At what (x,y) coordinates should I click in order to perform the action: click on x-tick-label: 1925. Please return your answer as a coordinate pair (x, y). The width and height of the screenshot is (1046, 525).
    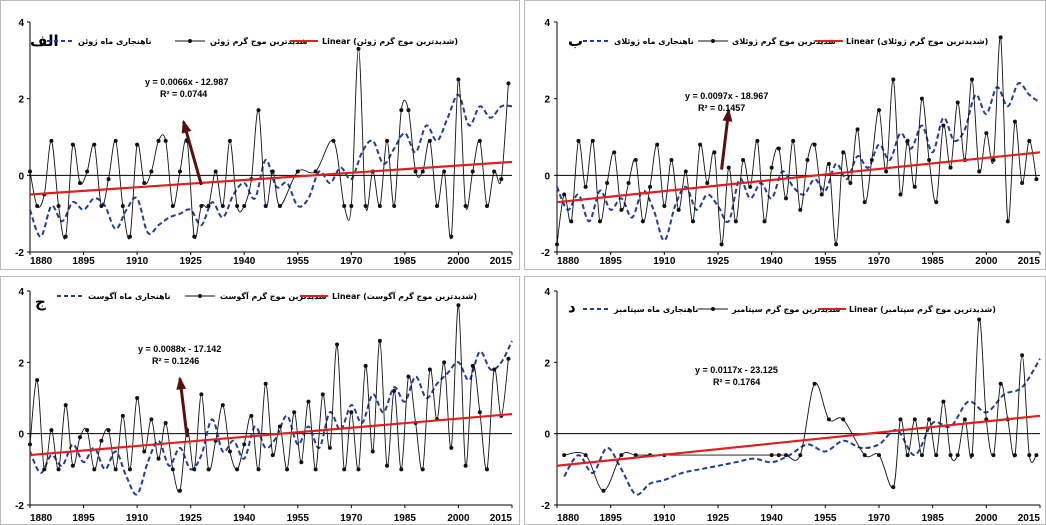
    Looking at the image, I should click on (191, 261).